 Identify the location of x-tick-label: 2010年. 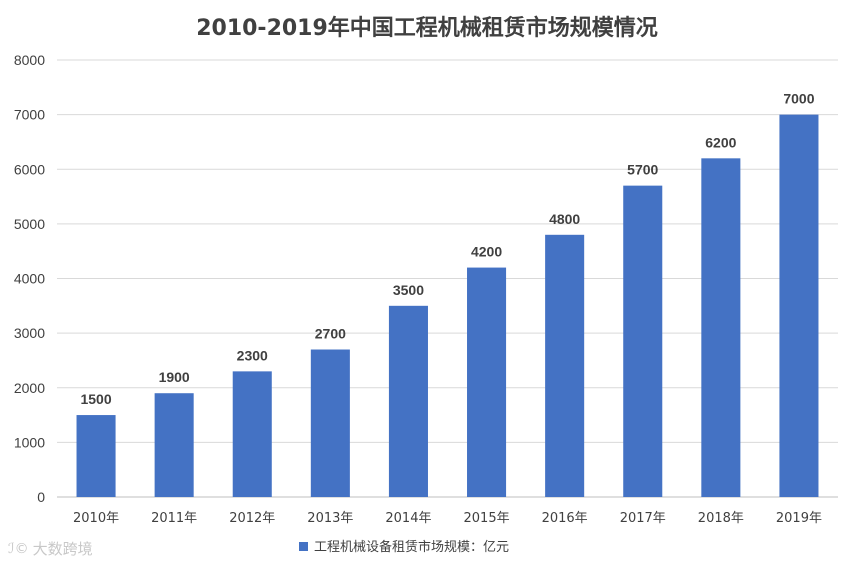
(96, 518).